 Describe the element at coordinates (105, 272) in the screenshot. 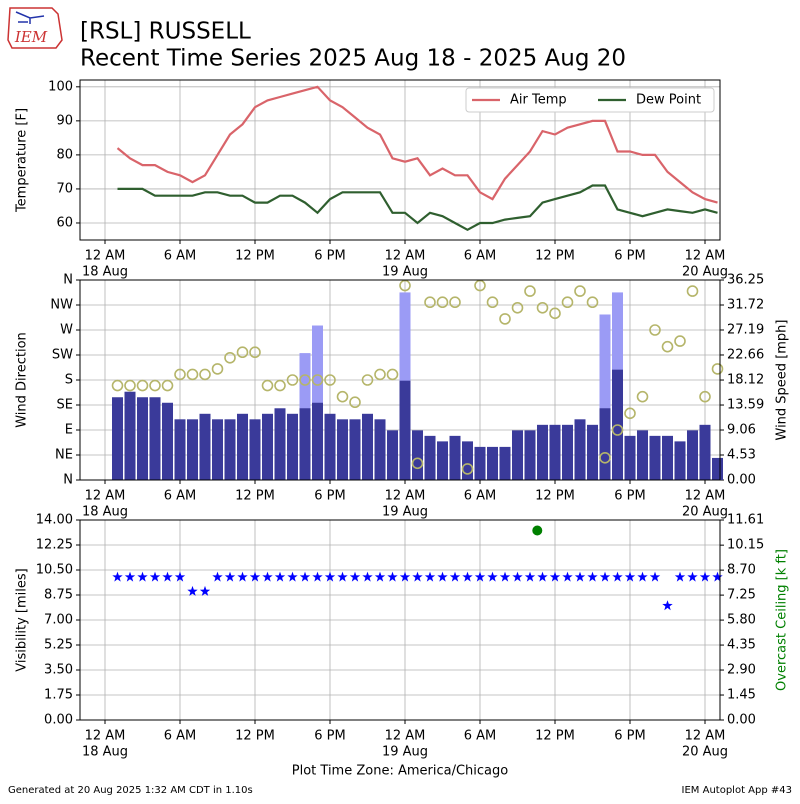

I see `x-date-label: 18 Aug` at that location.